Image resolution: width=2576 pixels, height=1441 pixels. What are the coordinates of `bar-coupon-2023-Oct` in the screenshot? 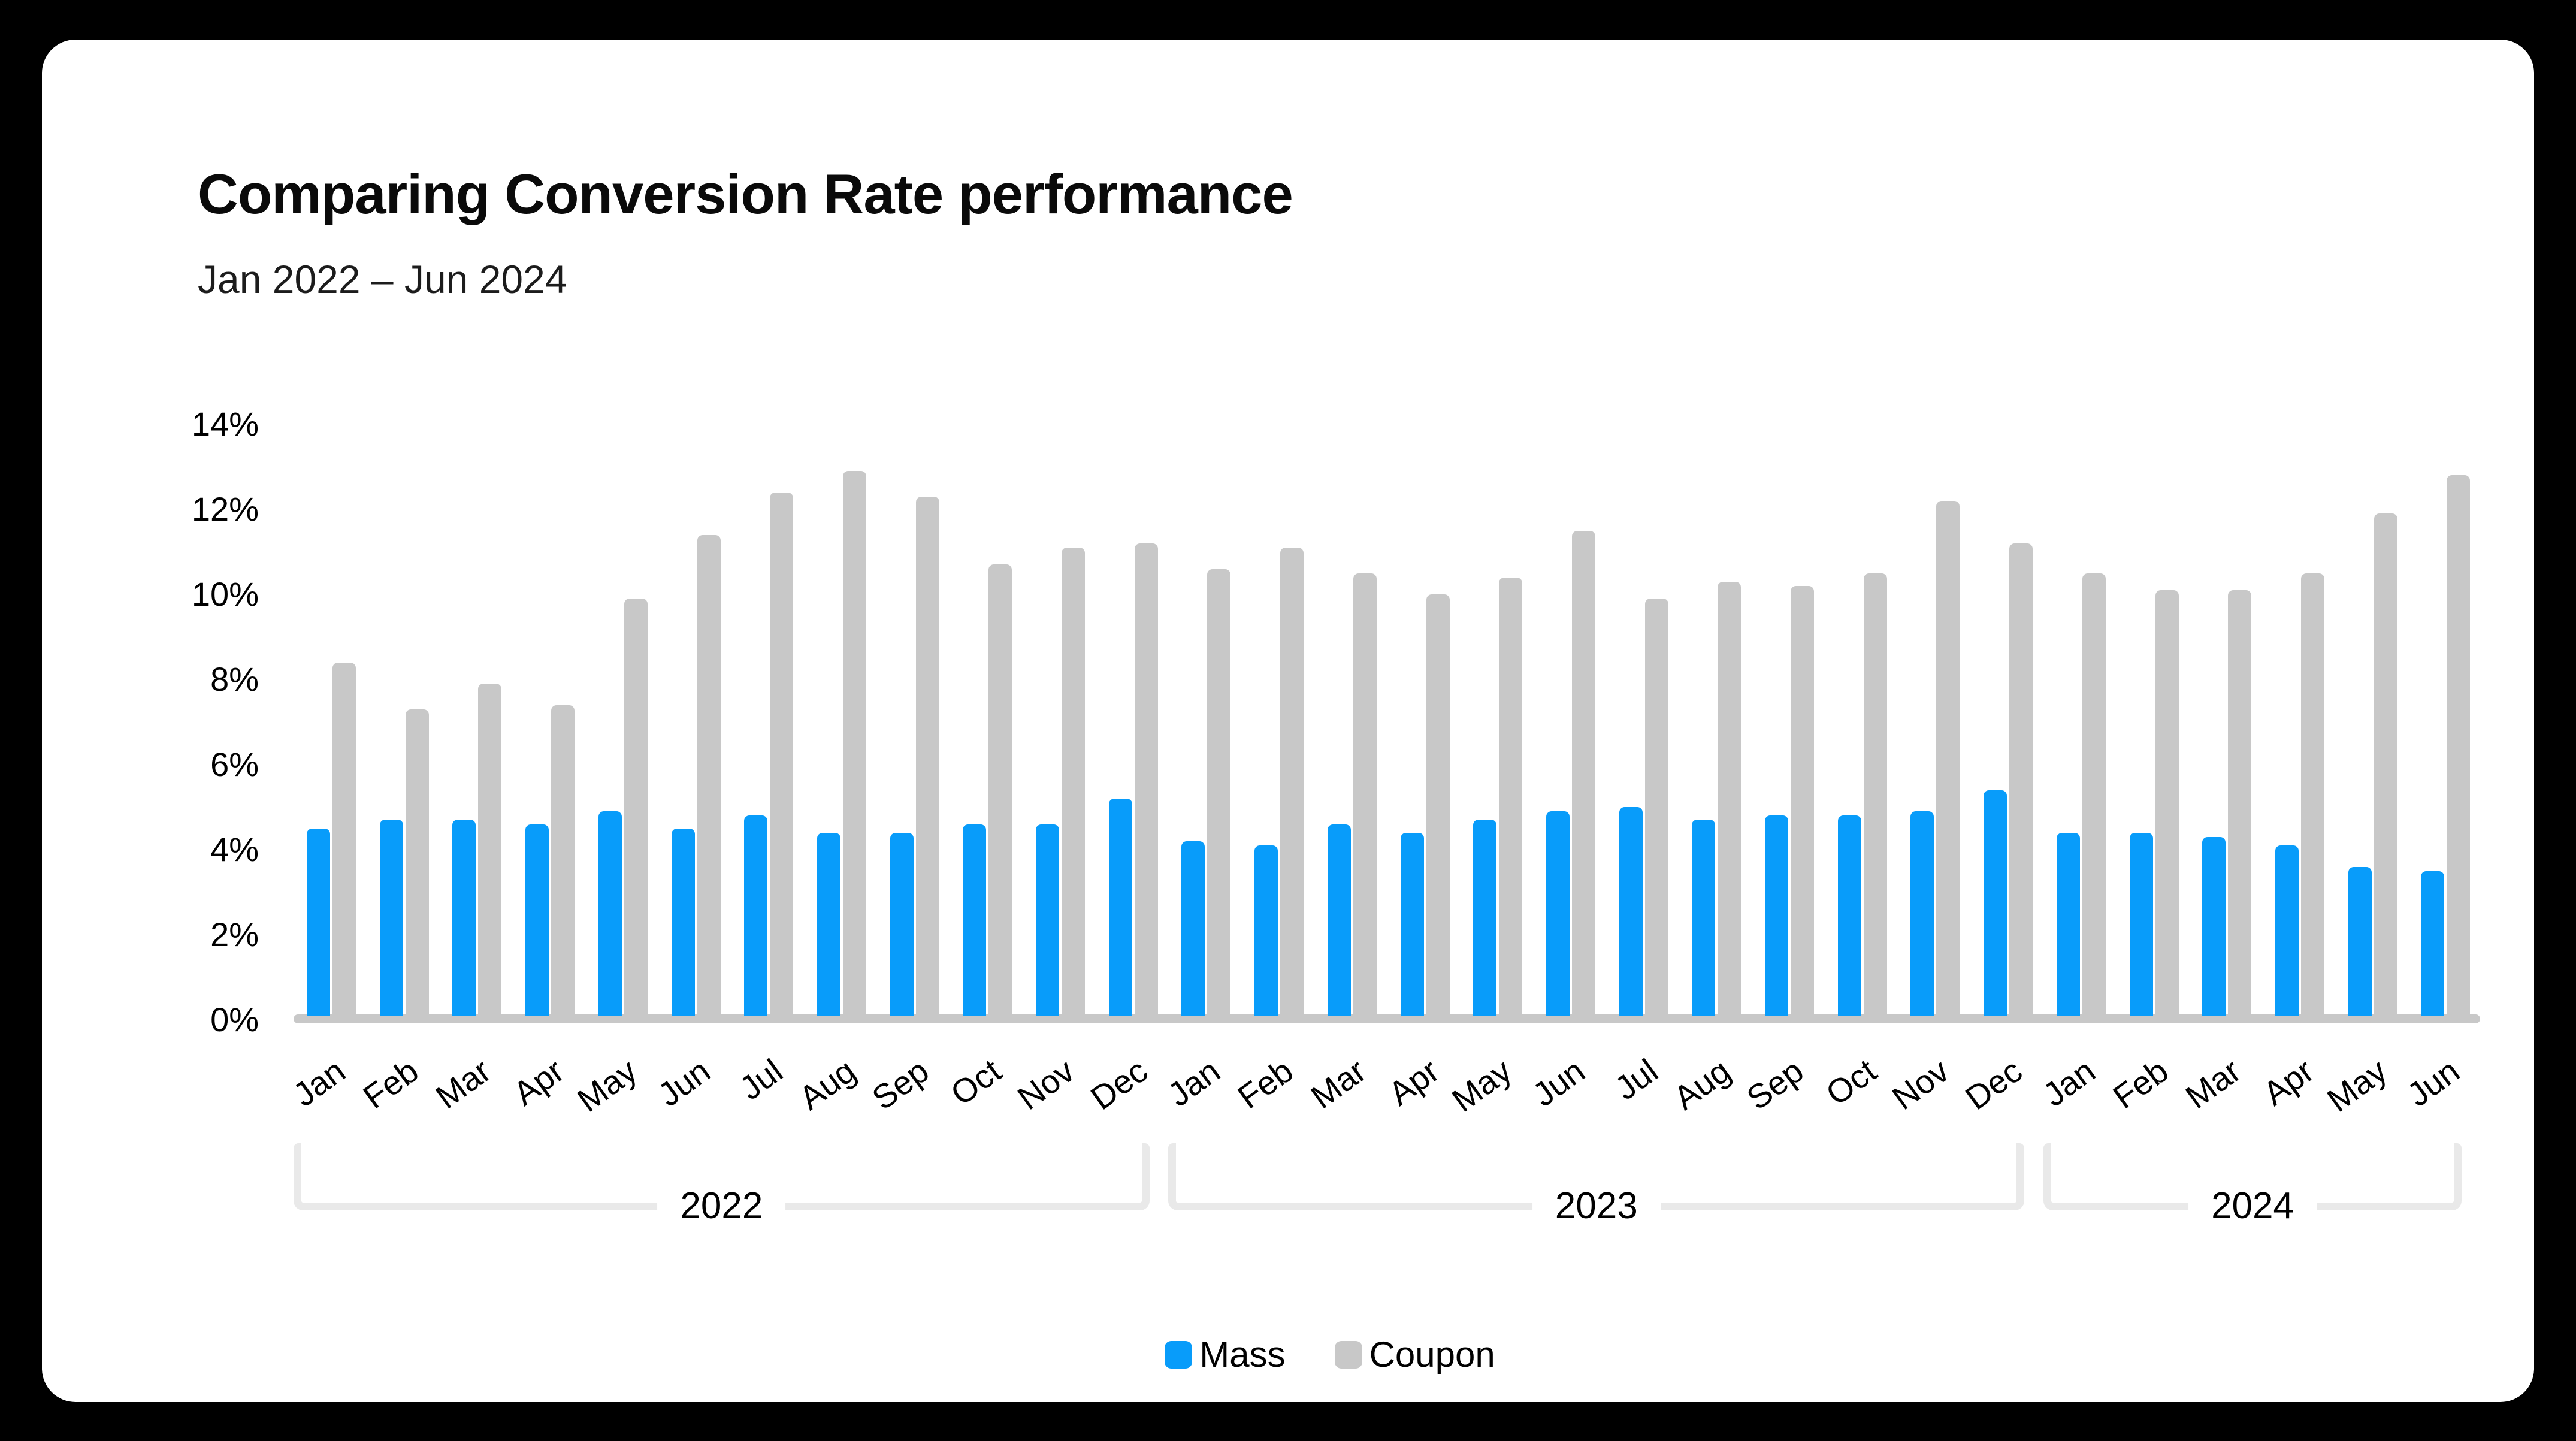 It's located at (1875, 794).